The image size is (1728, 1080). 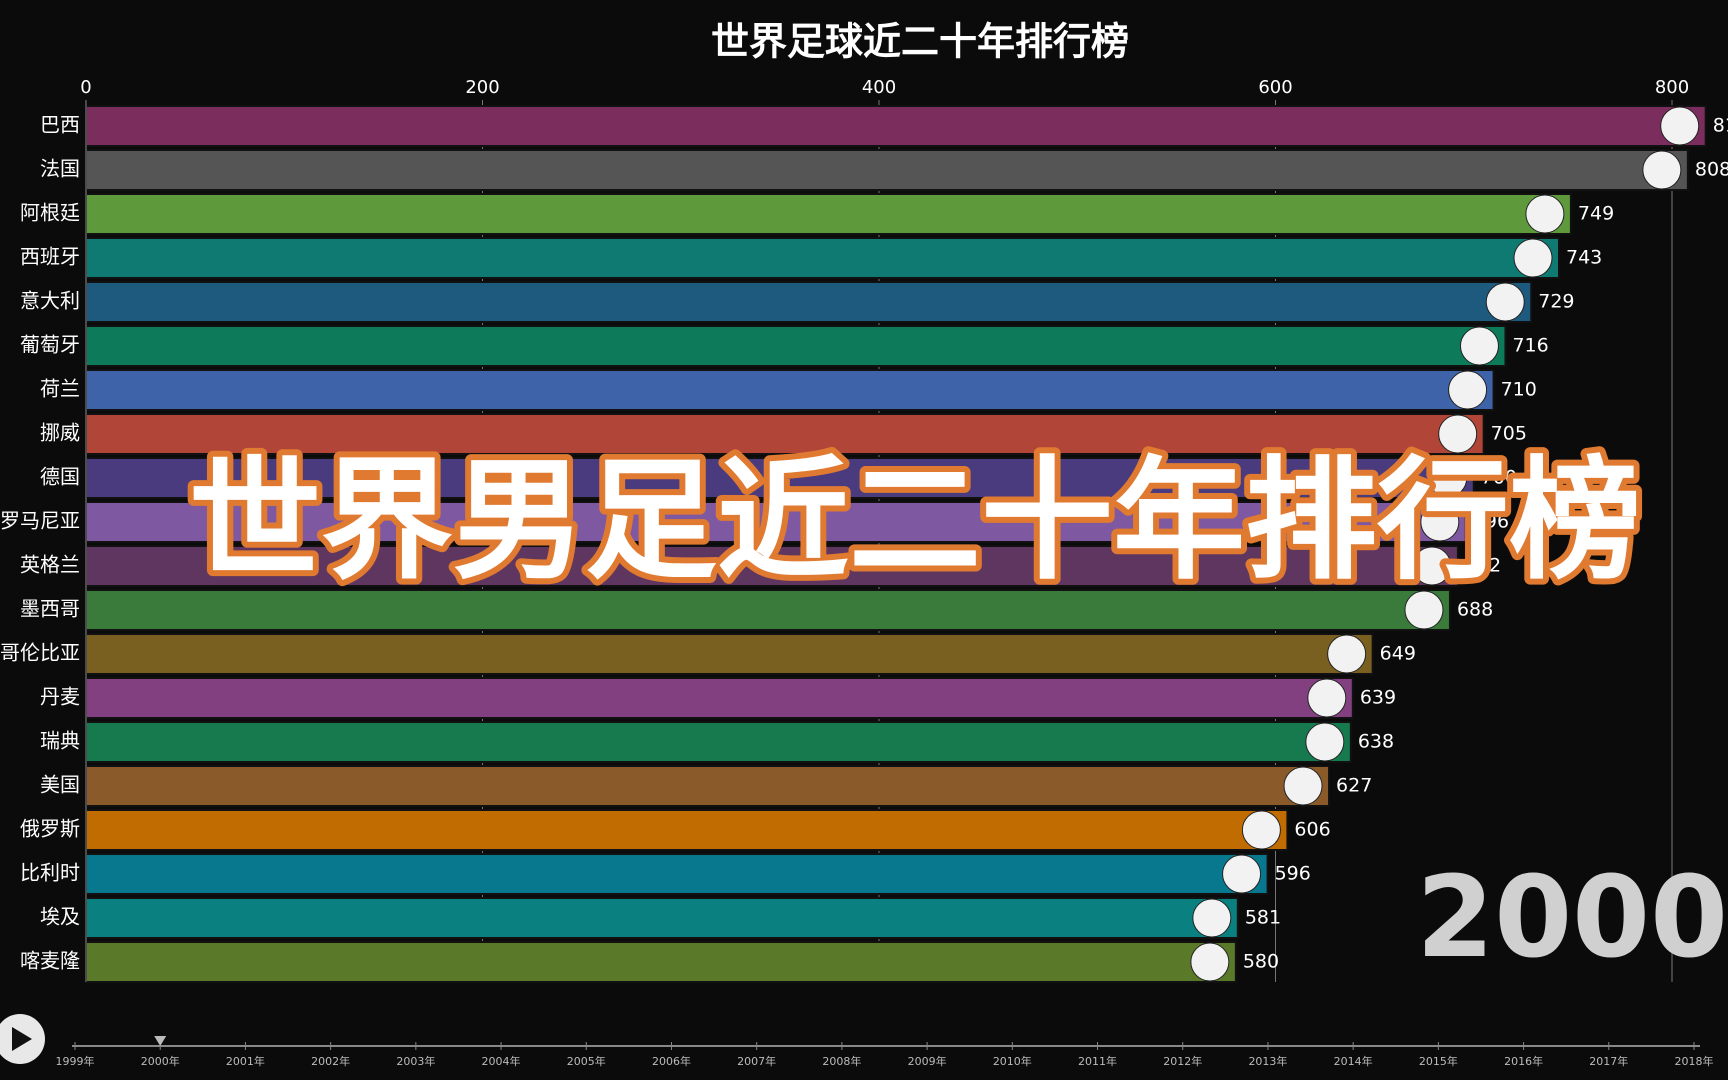 What do you see at coordinates (60, 433) in the screenshot?
I see `category-label: 挪威` at bounding box center [60, 433].